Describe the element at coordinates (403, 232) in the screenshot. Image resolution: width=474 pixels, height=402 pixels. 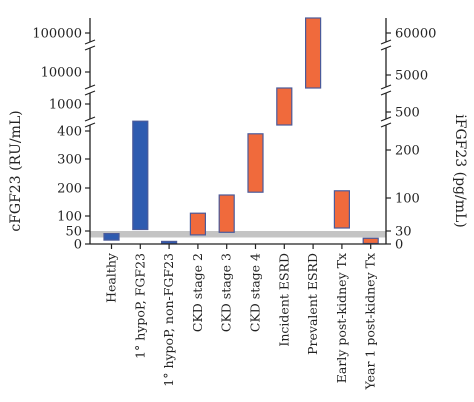
I see `right-tick-label: 30` at that location.